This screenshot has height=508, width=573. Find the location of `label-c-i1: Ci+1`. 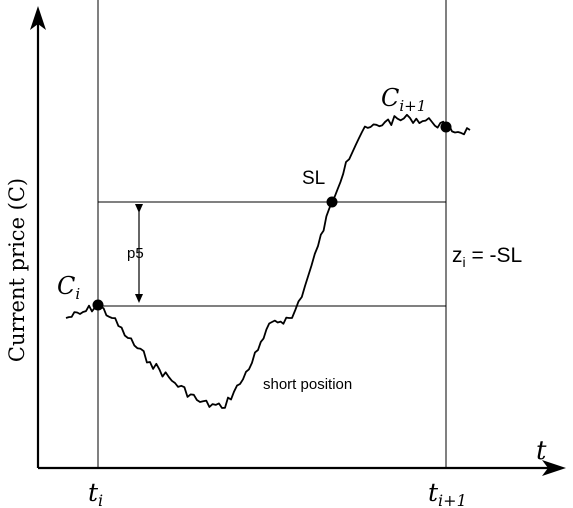

label-c-i1: Ci+1 is located at coordinates (403, 99).